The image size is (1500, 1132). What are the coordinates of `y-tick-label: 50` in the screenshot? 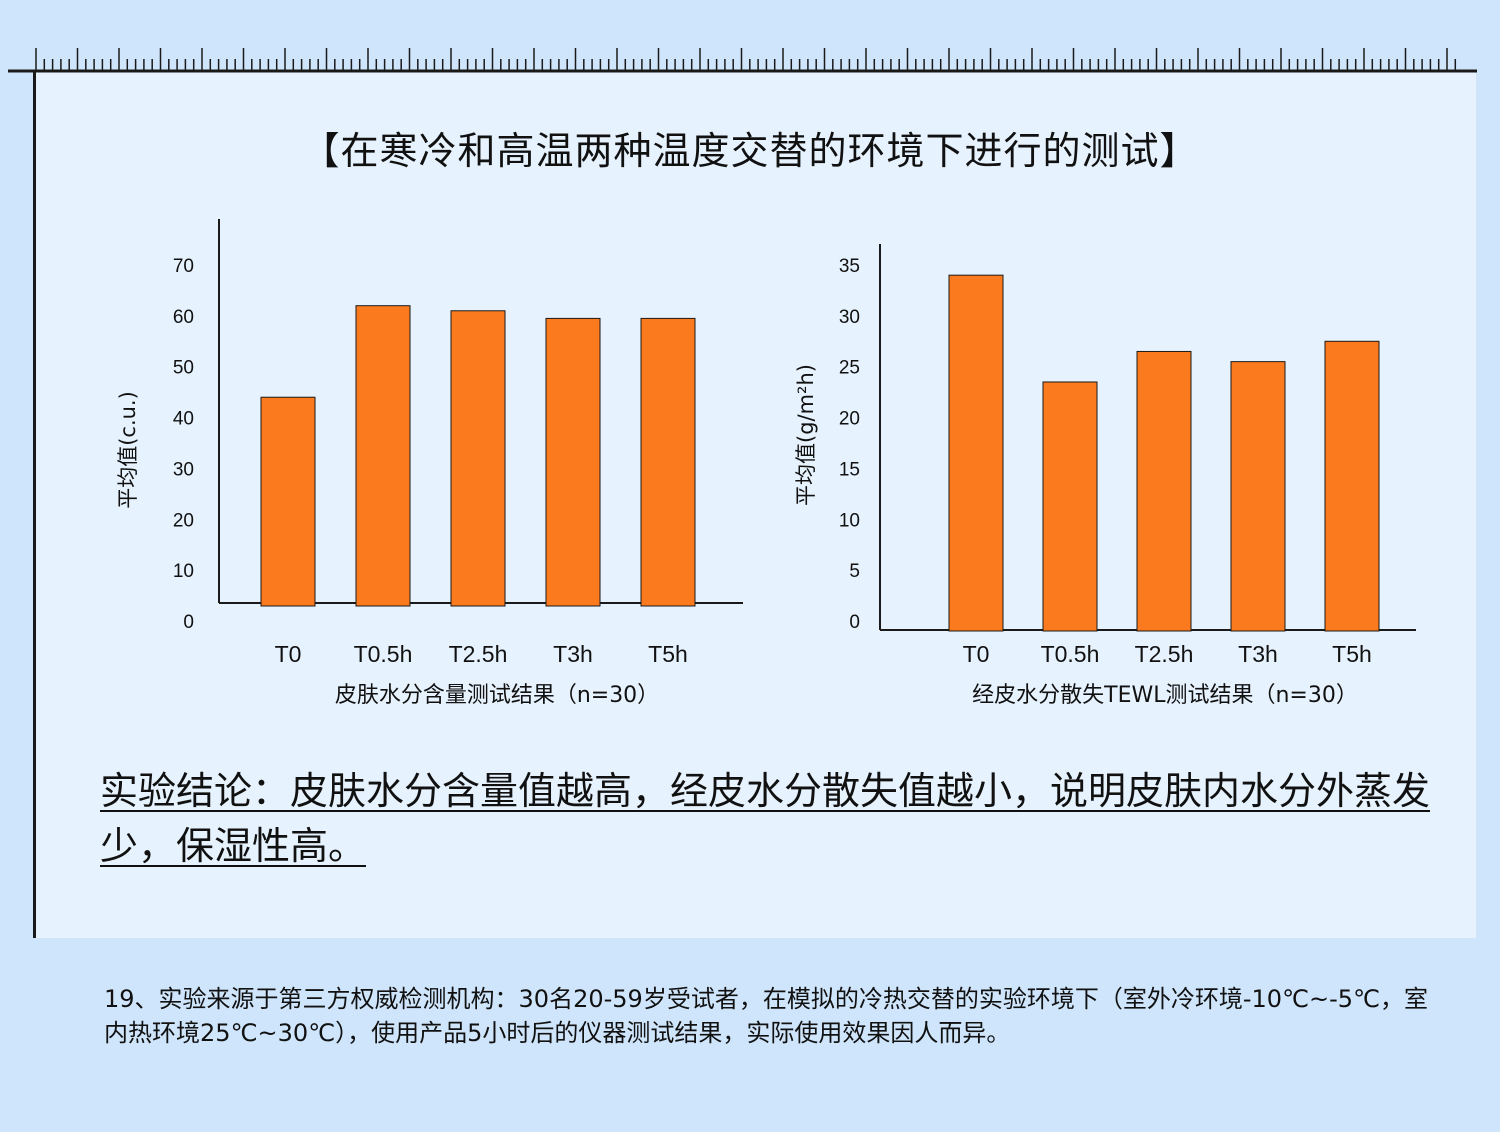 It's located at (183, 368).